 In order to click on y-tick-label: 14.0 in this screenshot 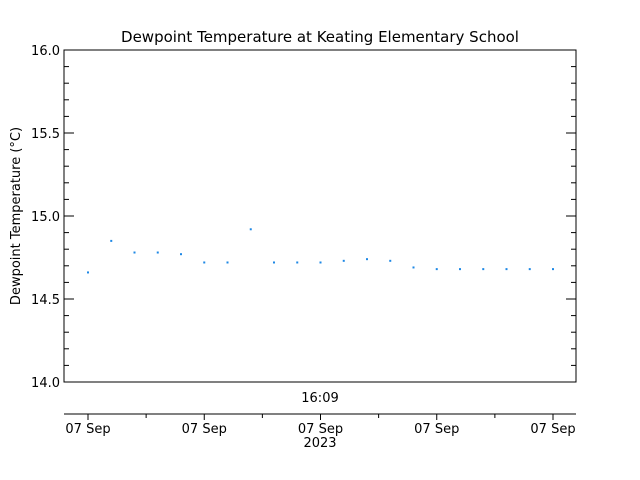, I will do `click(45, 383)`.